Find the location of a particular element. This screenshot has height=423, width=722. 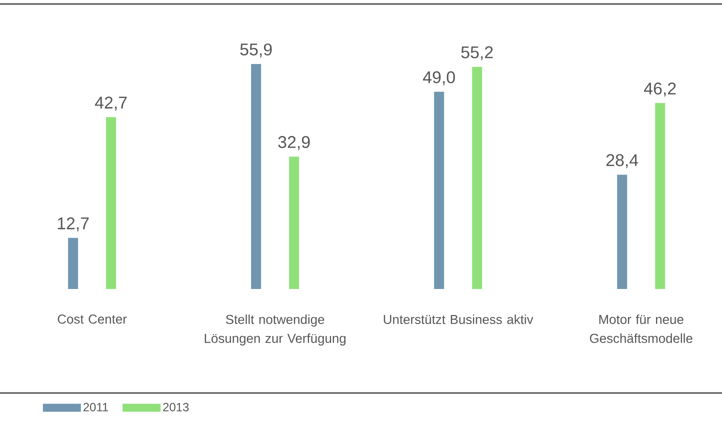

data-label: 55,9 is located at coordinates (256, 50).